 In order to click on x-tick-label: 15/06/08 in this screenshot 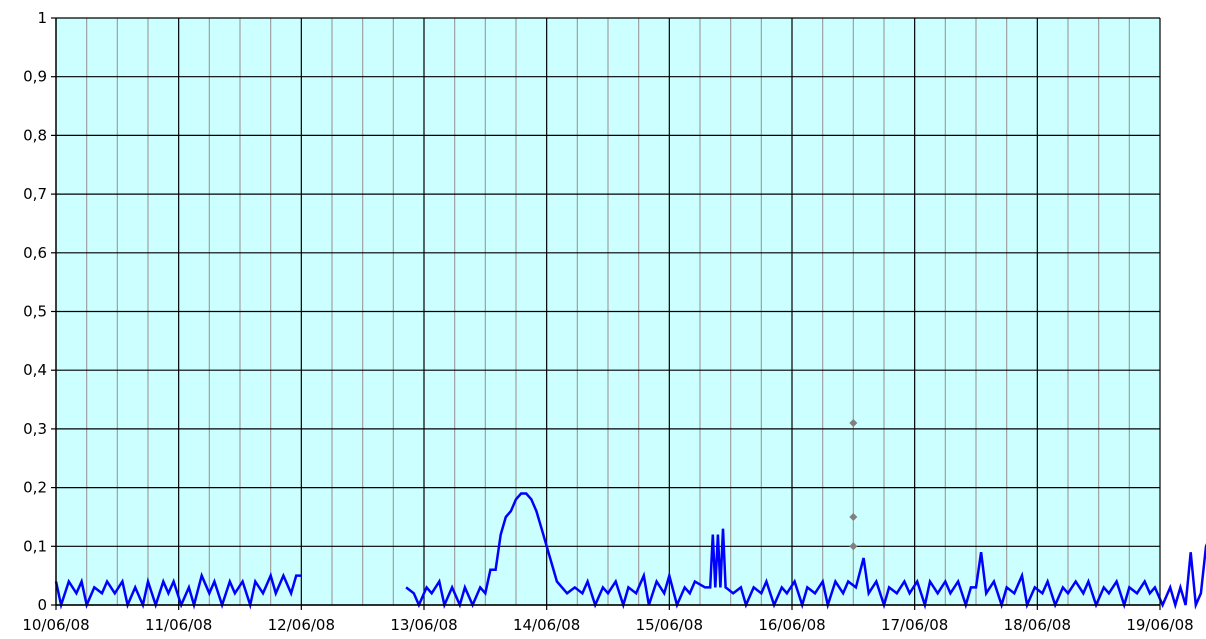, I will do `click(669, 625)`.